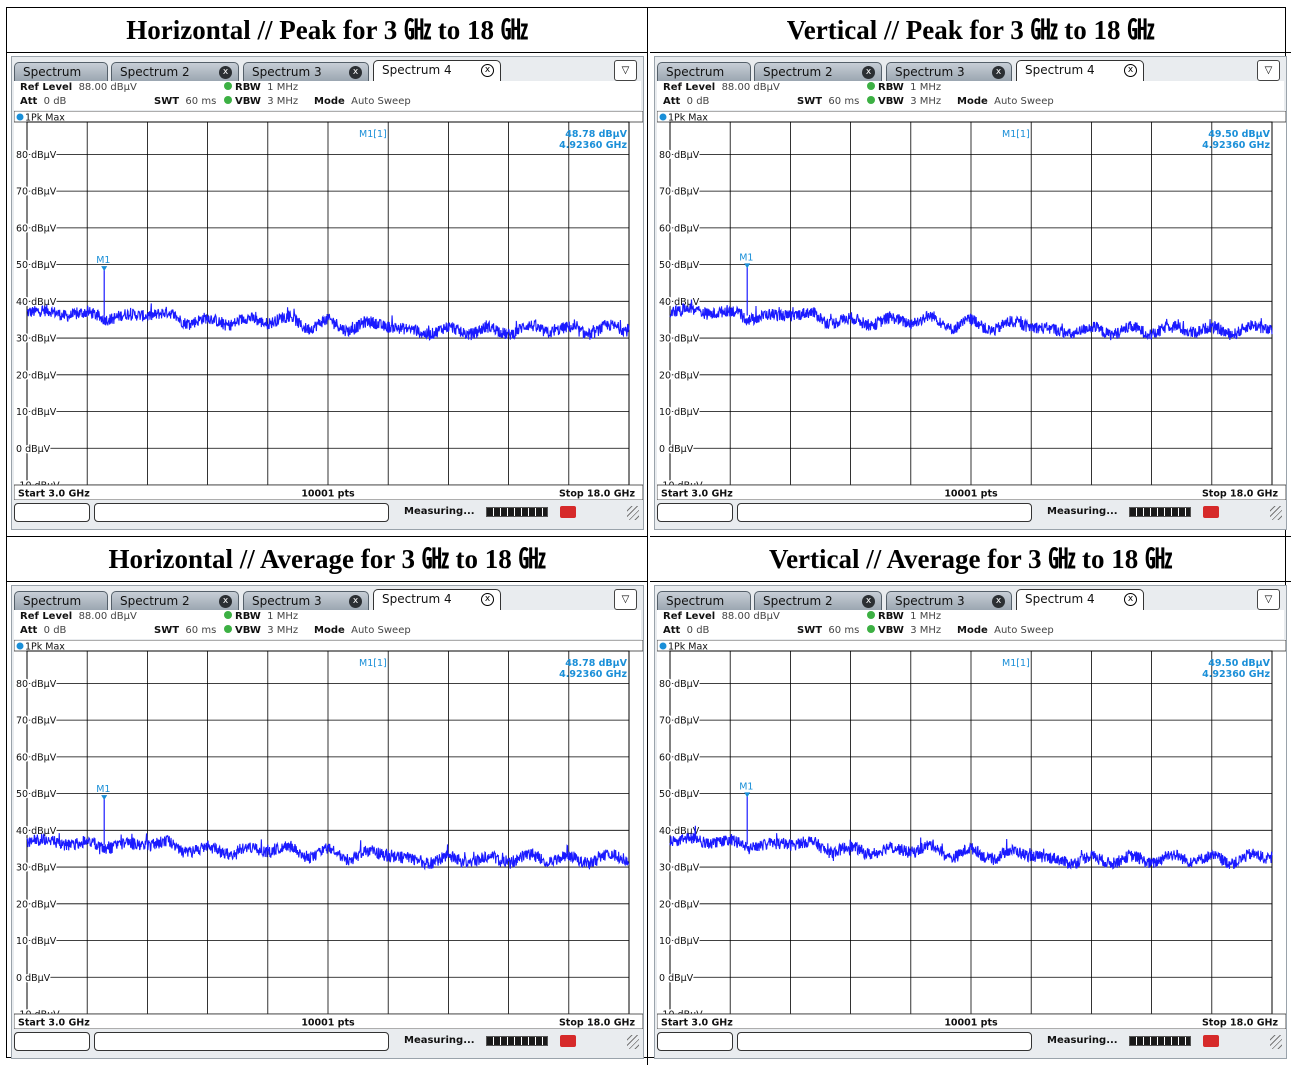 The height and width of the screenshot is (1065, 1293). I want to click on axis-footer, so click(971, 1021).